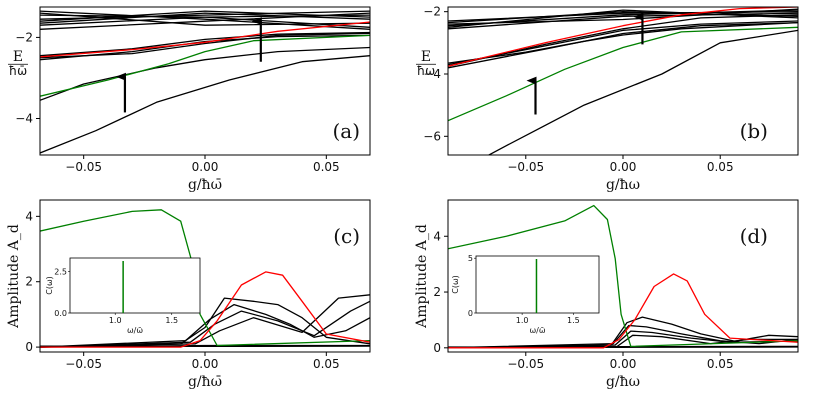  I want to click on y-axis-label-denominator: ħω̄, so click(18, 71).